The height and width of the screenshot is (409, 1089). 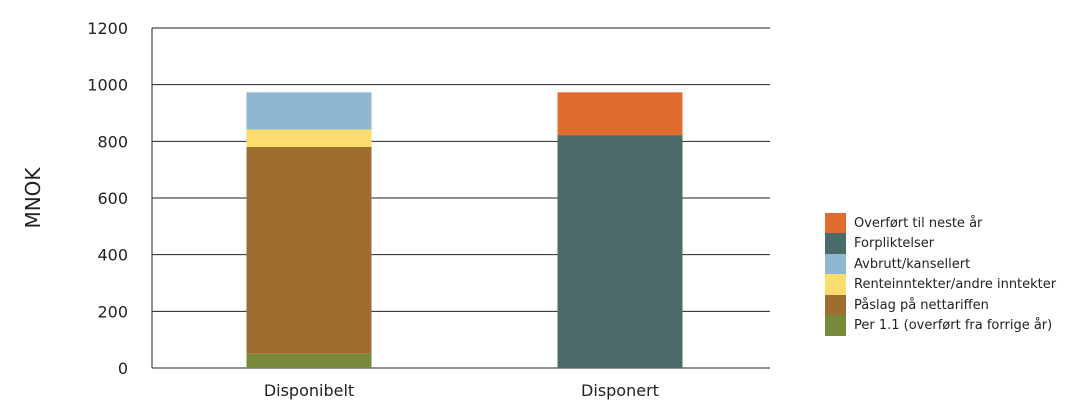 I want to click on legend-item: Renteinntekter/andre inntekter, so click(x=941, y=285).